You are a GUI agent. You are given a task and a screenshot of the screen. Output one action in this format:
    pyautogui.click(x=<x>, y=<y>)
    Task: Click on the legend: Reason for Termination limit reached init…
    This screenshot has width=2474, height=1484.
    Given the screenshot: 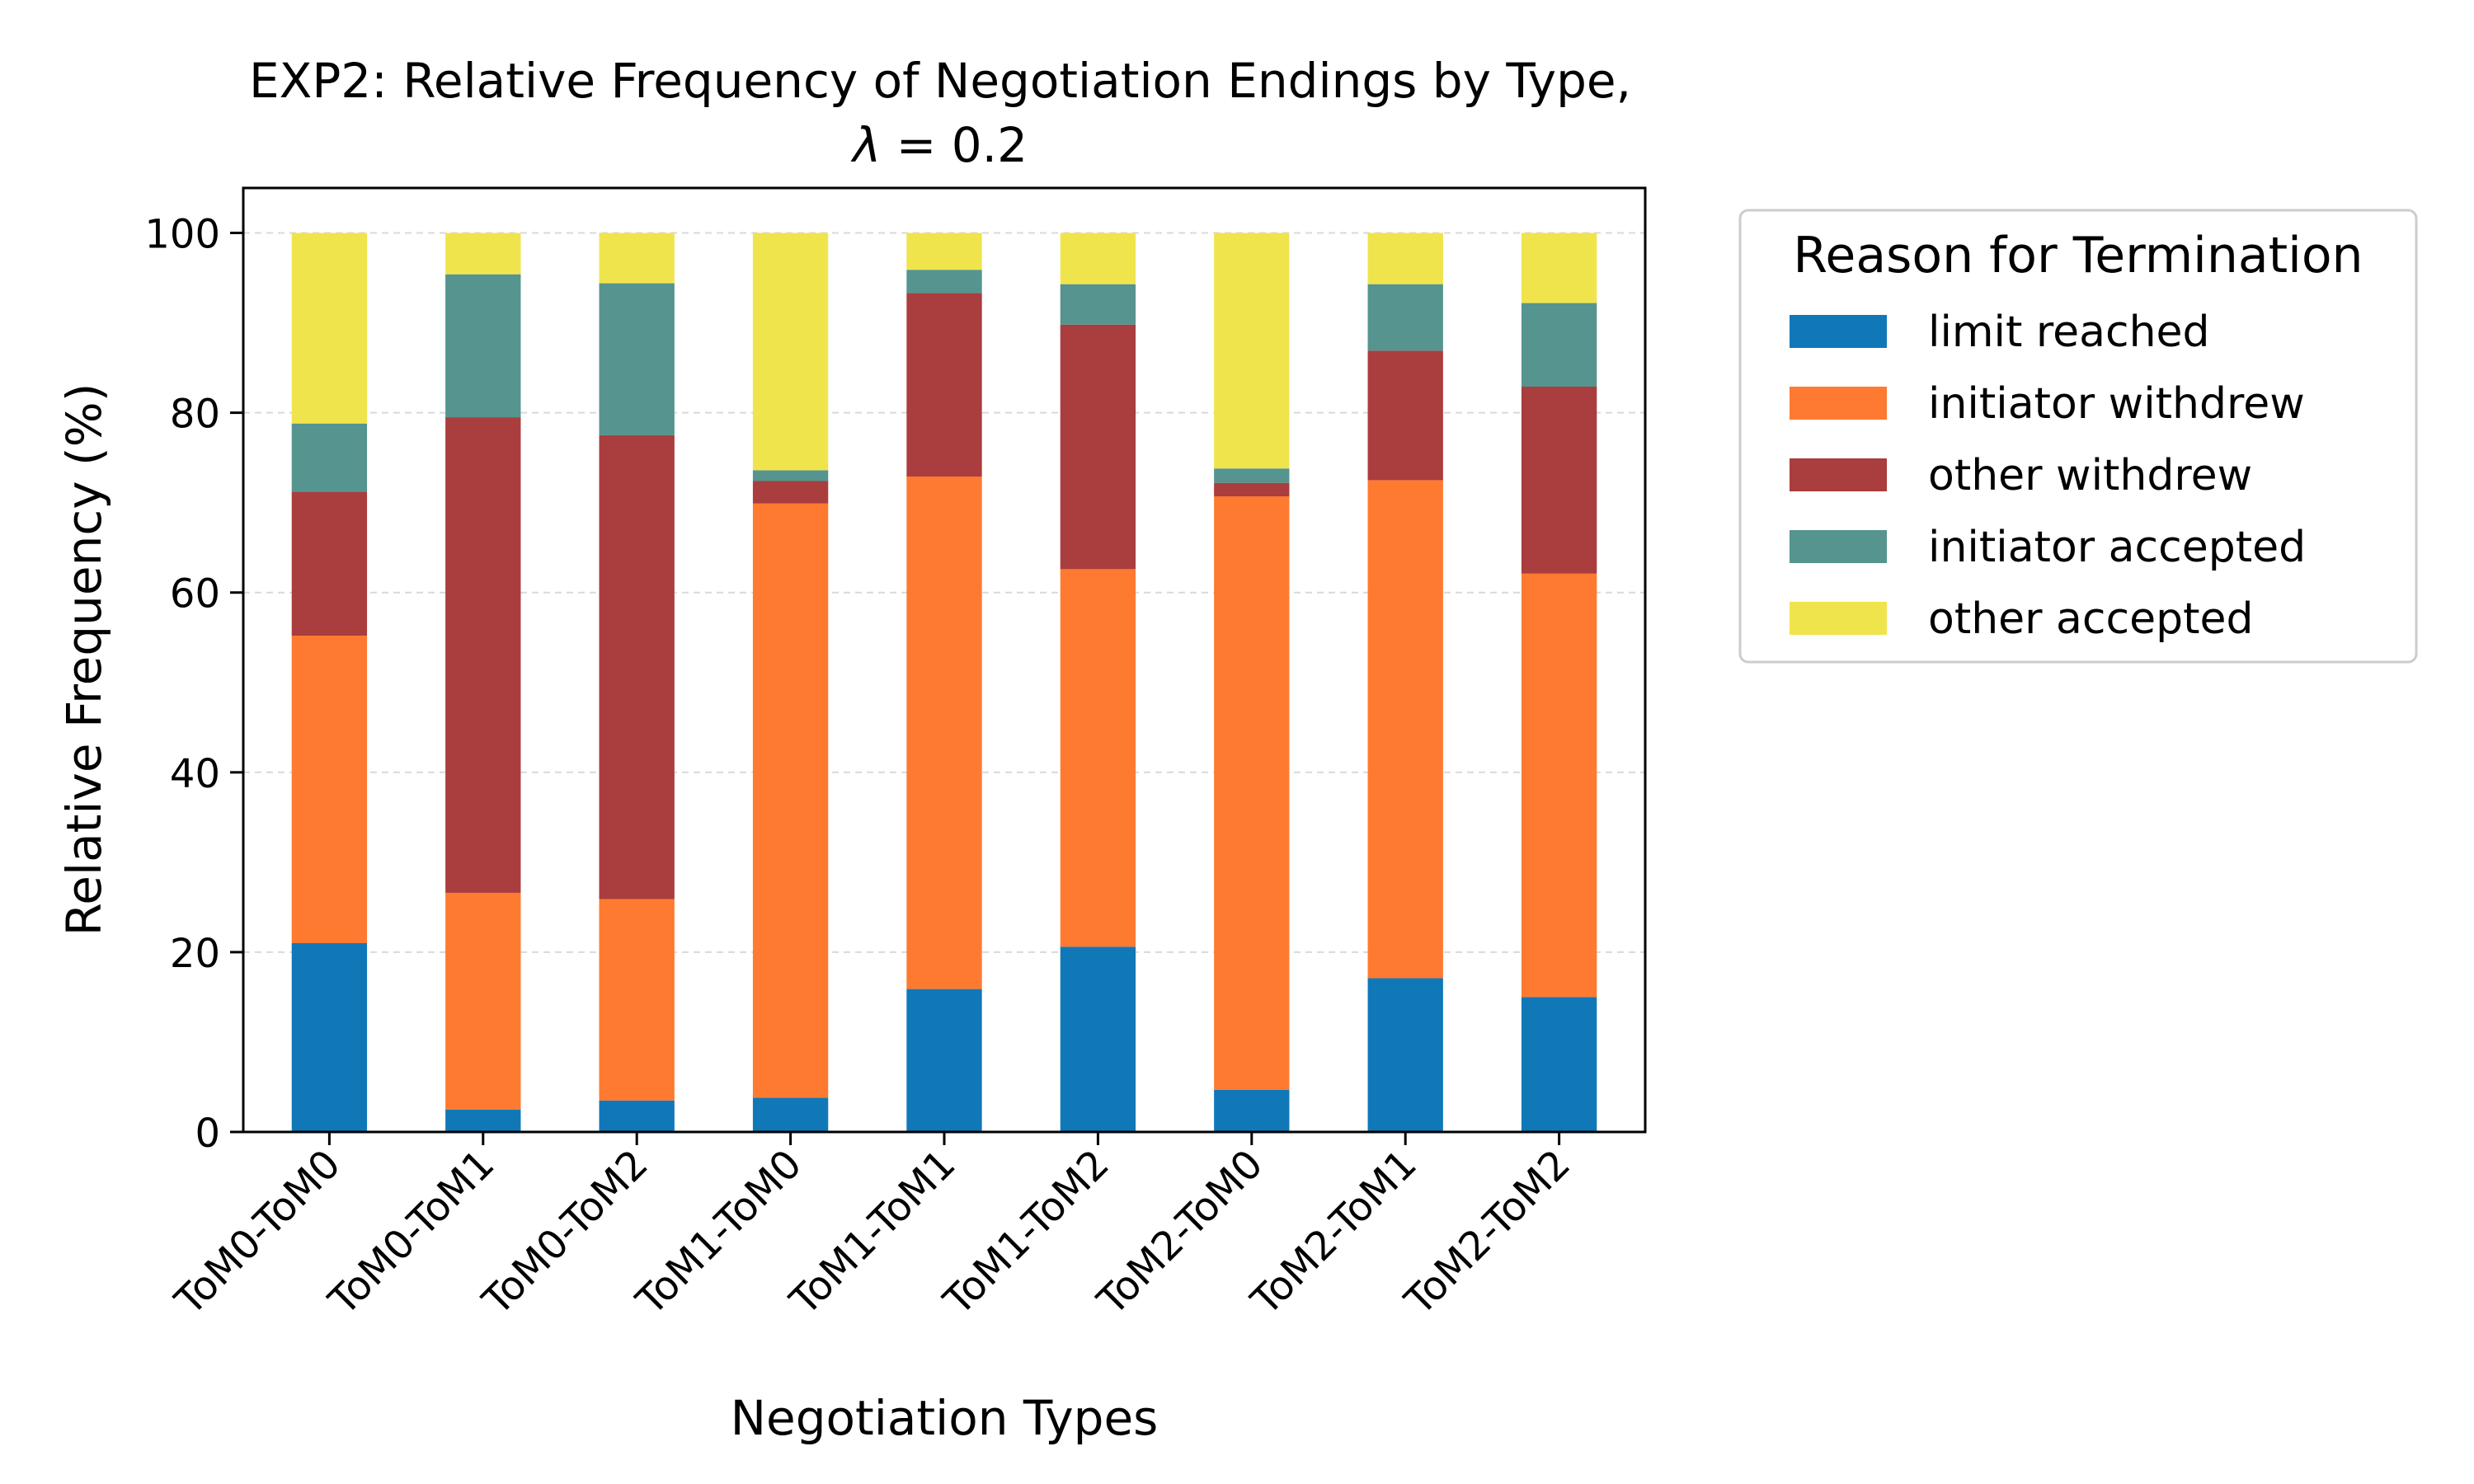 What is the action you would take?
    pyautogui.click(x=2078, y=436)
    